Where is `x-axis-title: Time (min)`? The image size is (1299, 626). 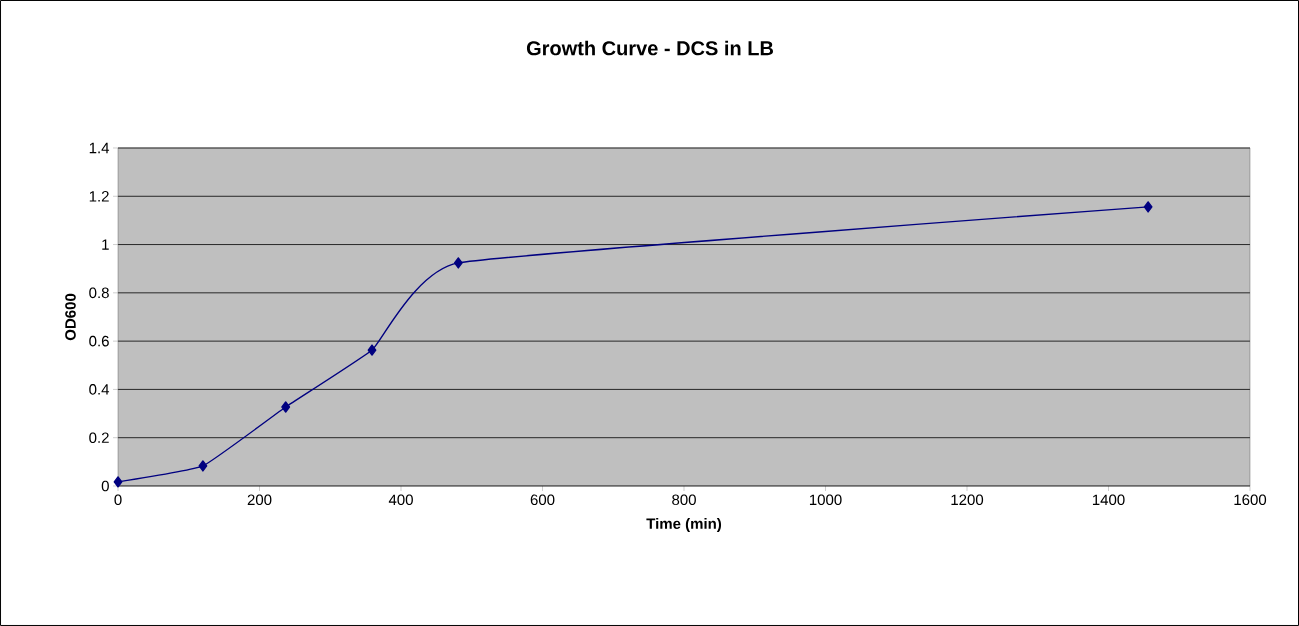 x-axis-title: Time (min) is located at coordinates (684, 524).